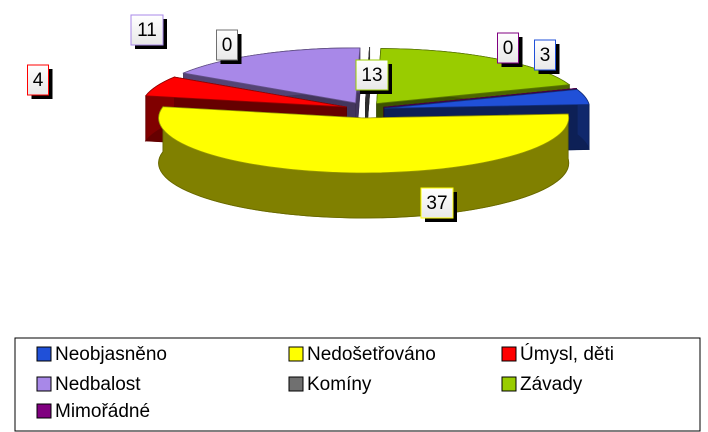 This screenshot has width=708, height=432. Describe the element at coordinates (567, 354) in the screenshot. I see `legend-label: Úmysl, děti` at that location.